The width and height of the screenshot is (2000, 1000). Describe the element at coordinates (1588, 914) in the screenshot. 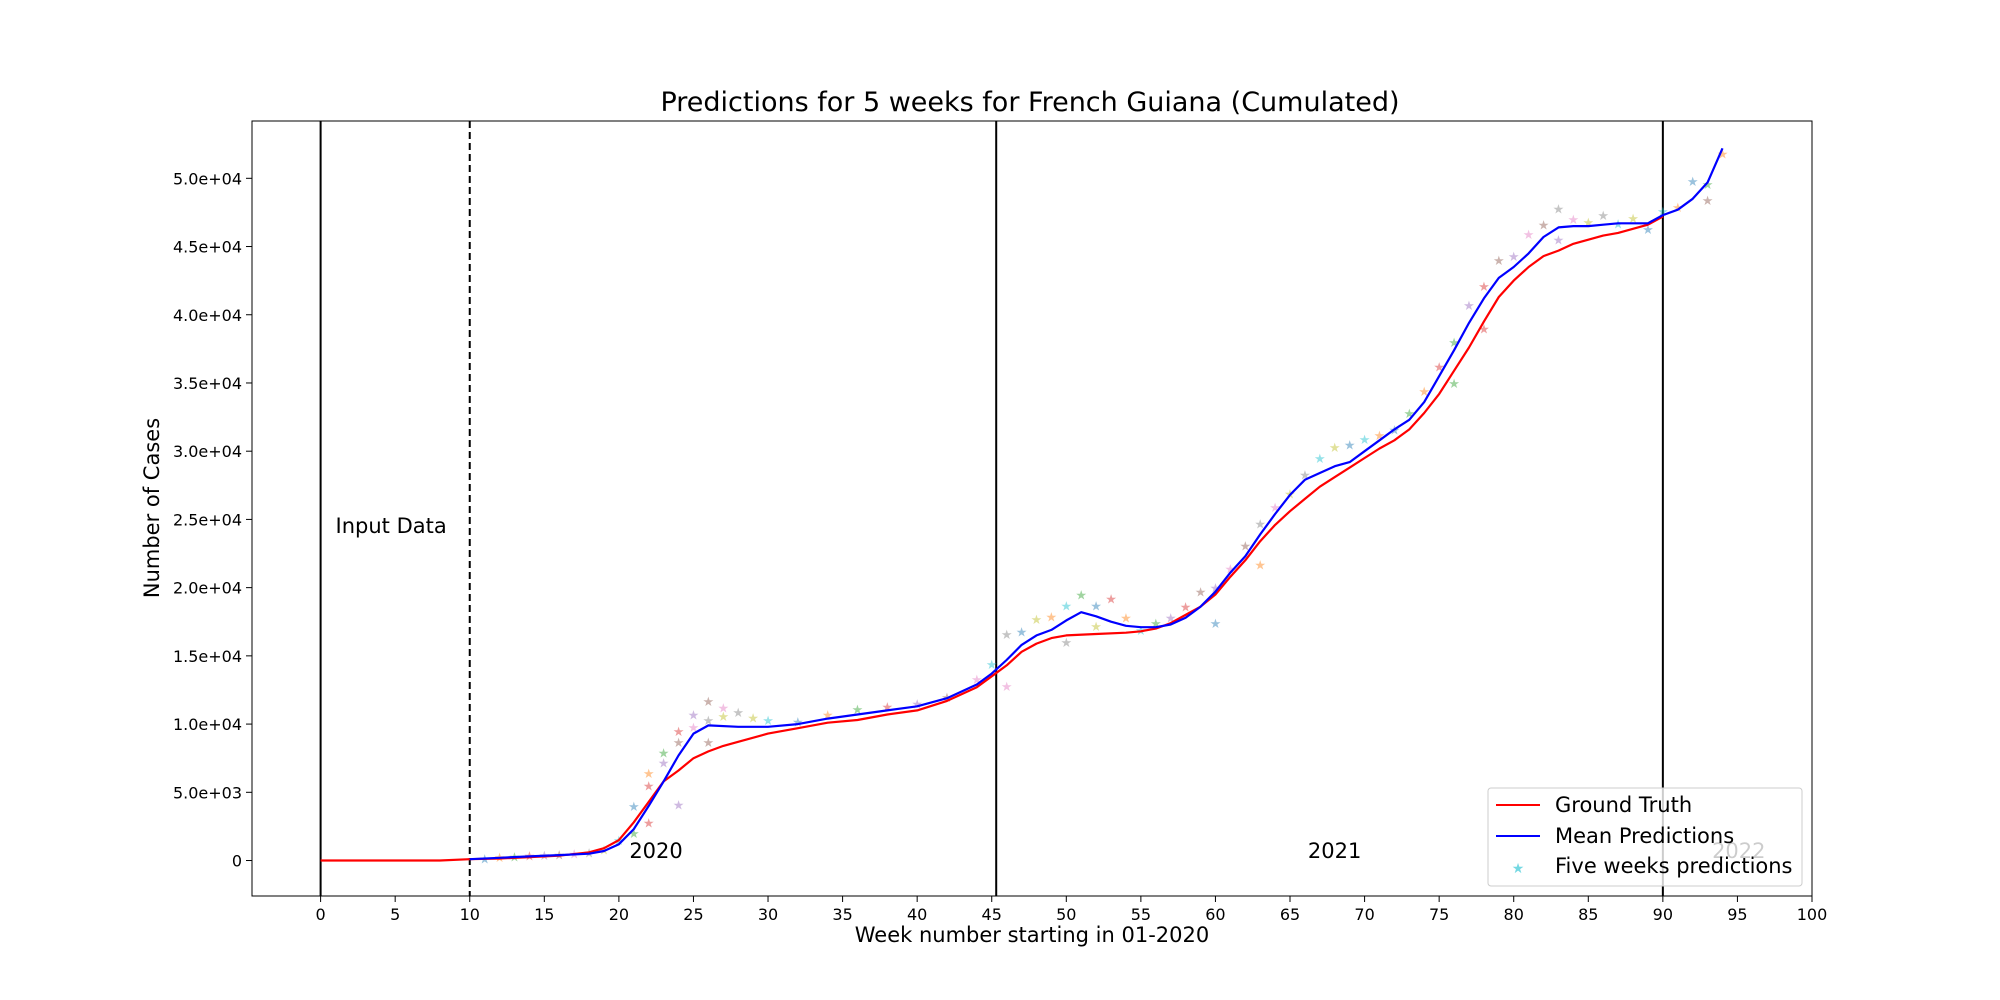

I see `x-tick-label: 85` at that location.